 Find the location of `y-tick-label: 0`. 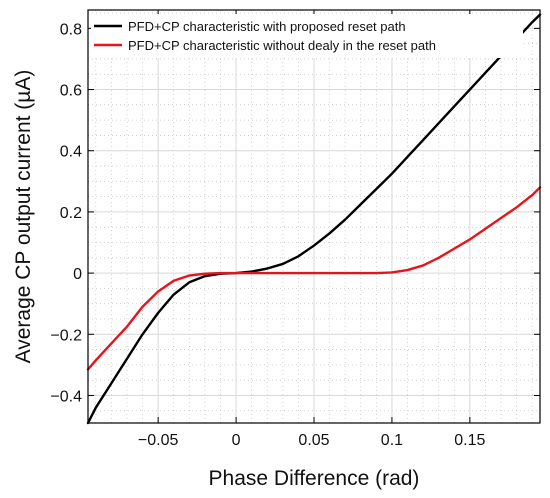

y-tick-label: 0 is located at coordinates (77, 274).